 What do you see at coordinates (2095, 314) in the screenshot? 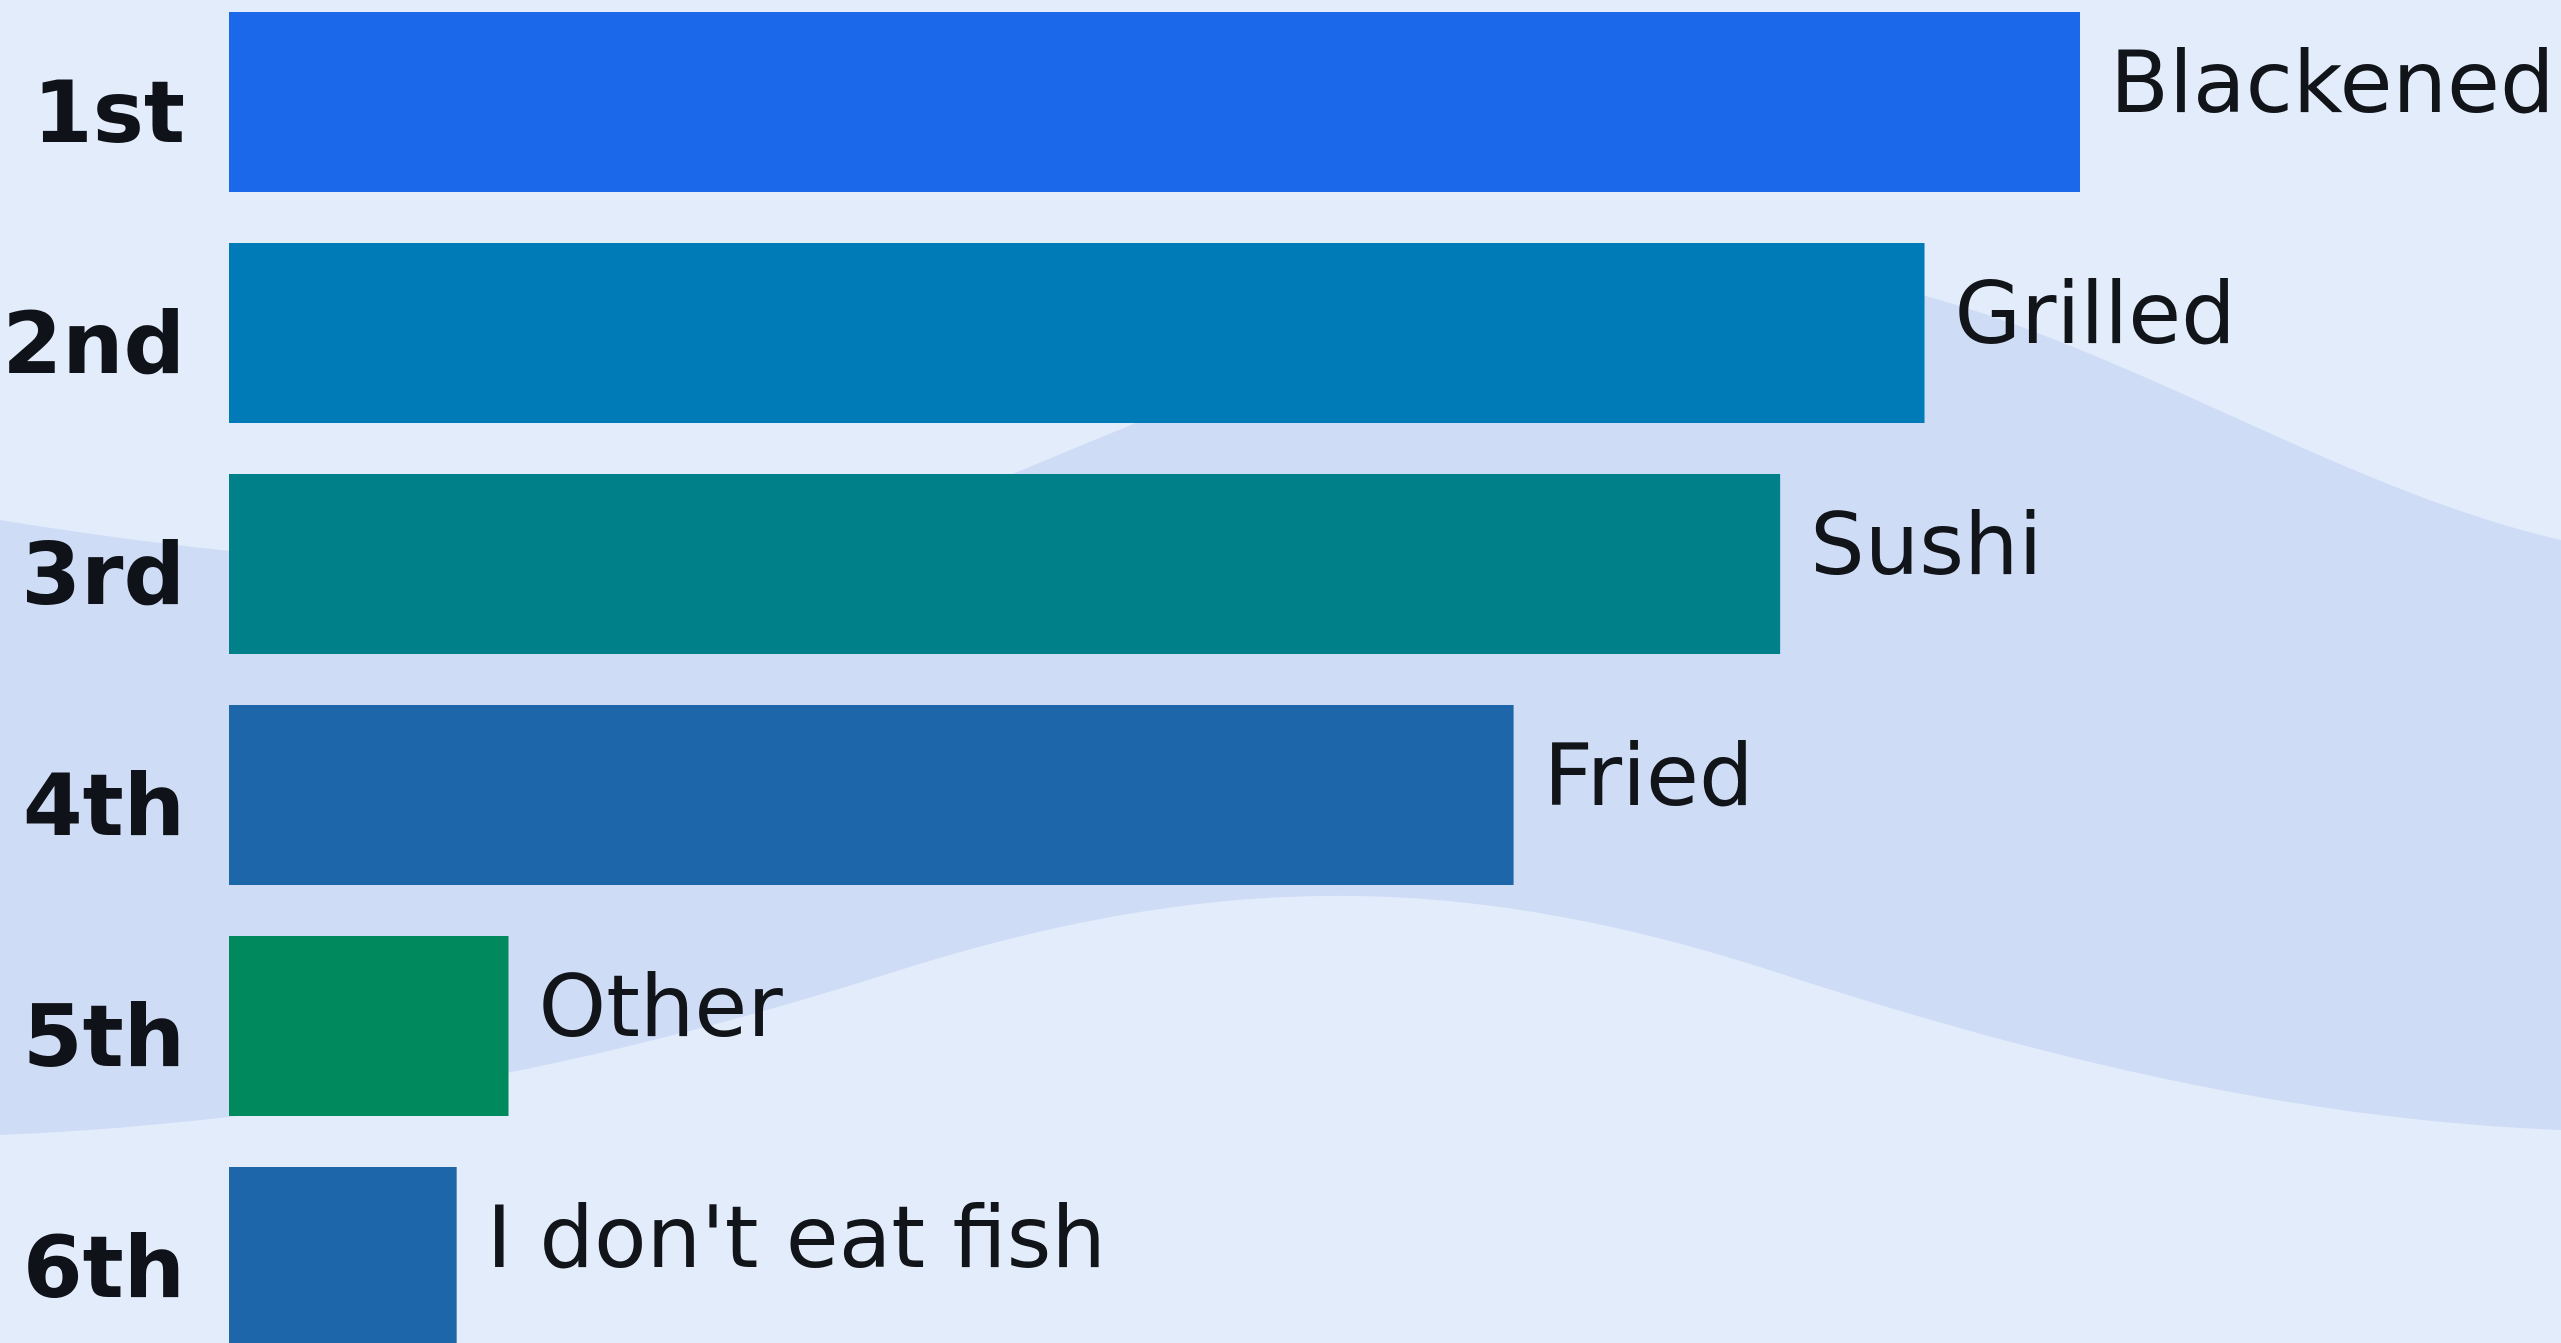
I see `category-label-2: Grilled` at bounding box center [2095, 314].